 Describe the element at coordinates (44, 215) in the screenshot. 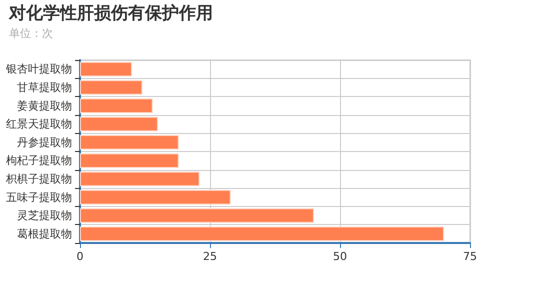

I see `y-tick-label: 灵芝提取物` at that location.